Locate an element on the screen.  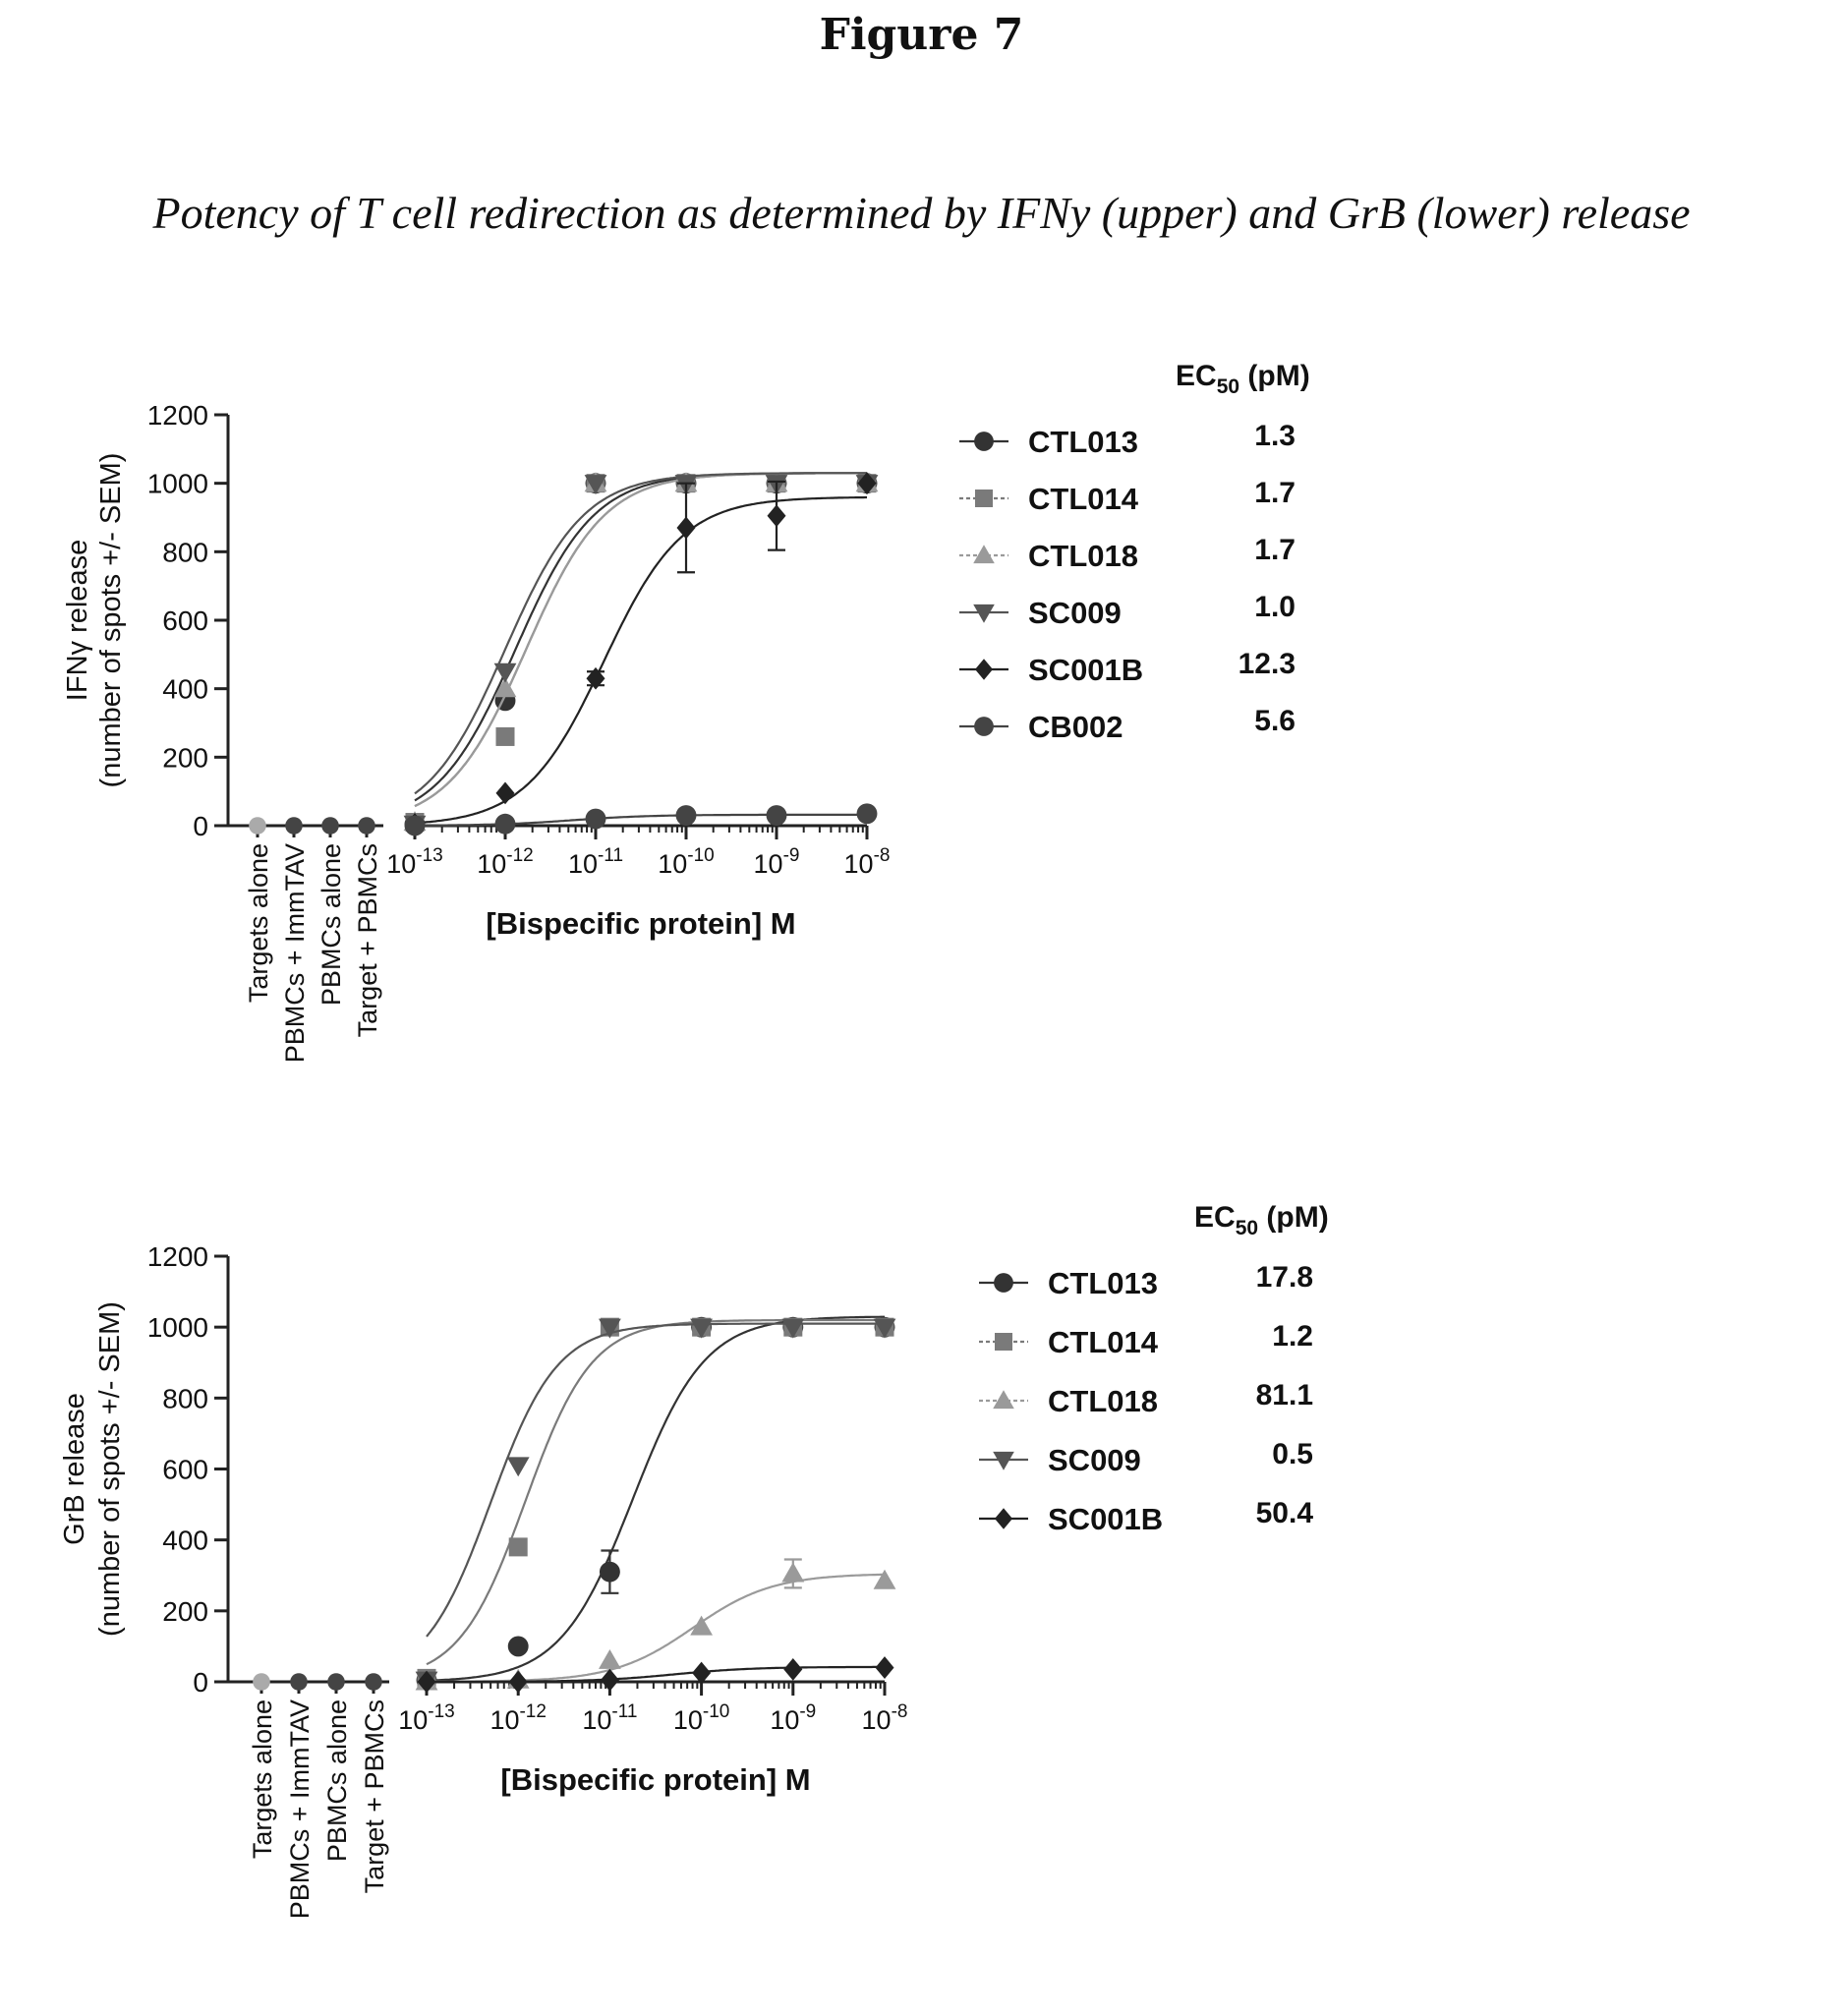
legend-ec50-value: 5.6 is located at coordinates (1275, 721).